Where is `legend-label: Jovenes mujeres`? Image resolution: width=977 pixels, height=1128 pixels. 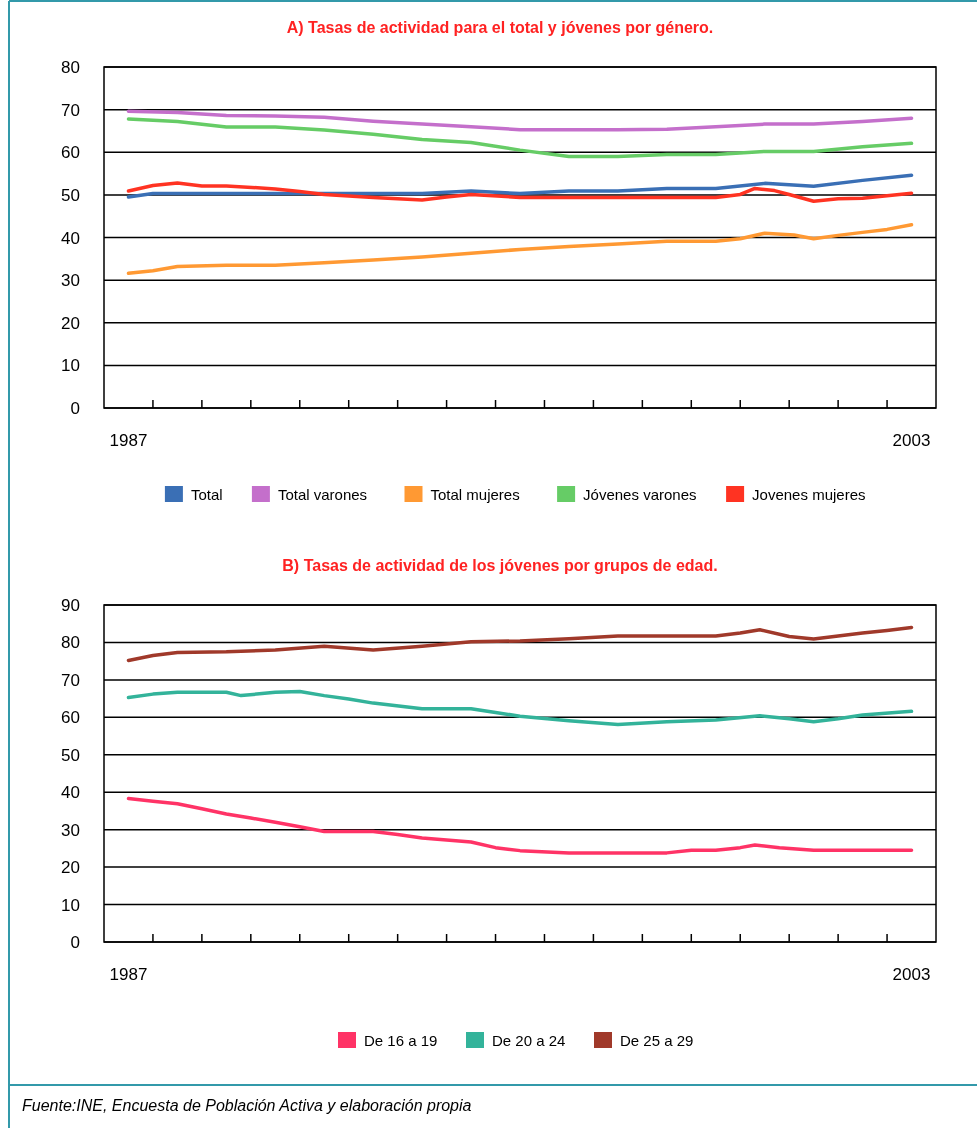
legend-label: Jovenes mujeres is located at coordinates (809, 494).